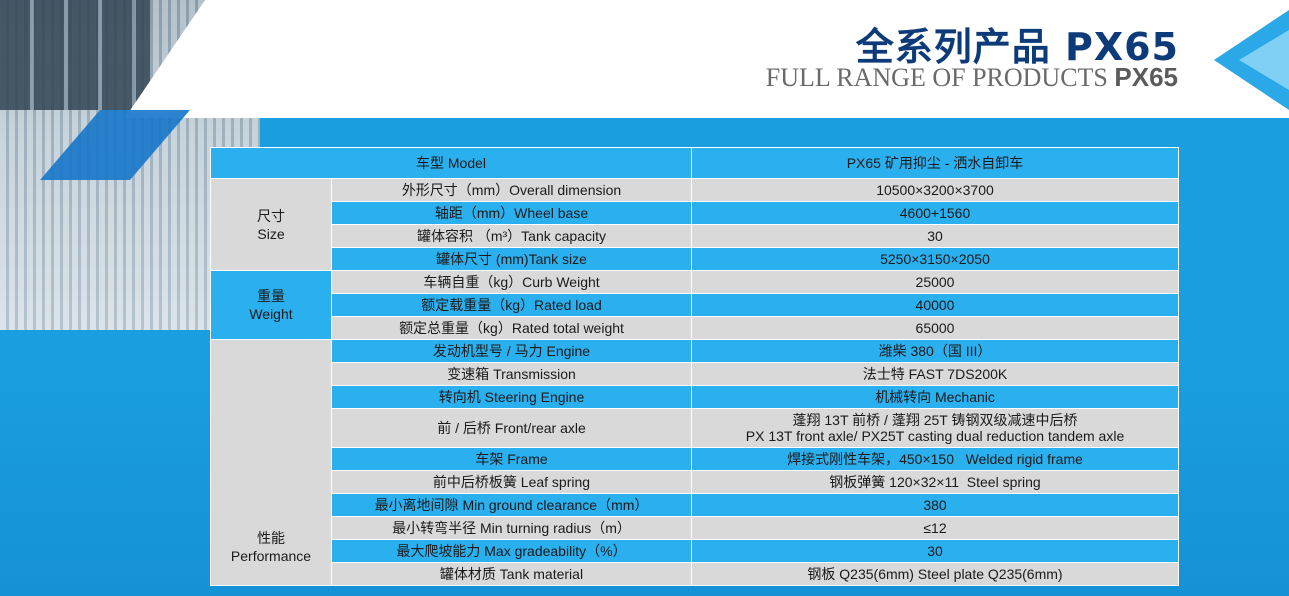 The height and width of the screenshot is (596, 1289). I want to click on param-cell: 转向机 Steering Engine, so click(511, 397).